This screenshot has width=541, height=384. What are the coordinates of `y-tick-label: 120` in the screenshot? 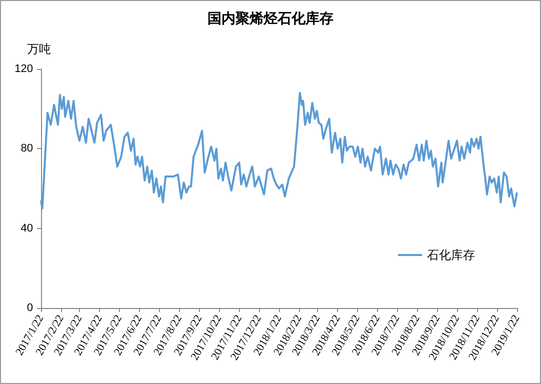 It's located at (23, 69).